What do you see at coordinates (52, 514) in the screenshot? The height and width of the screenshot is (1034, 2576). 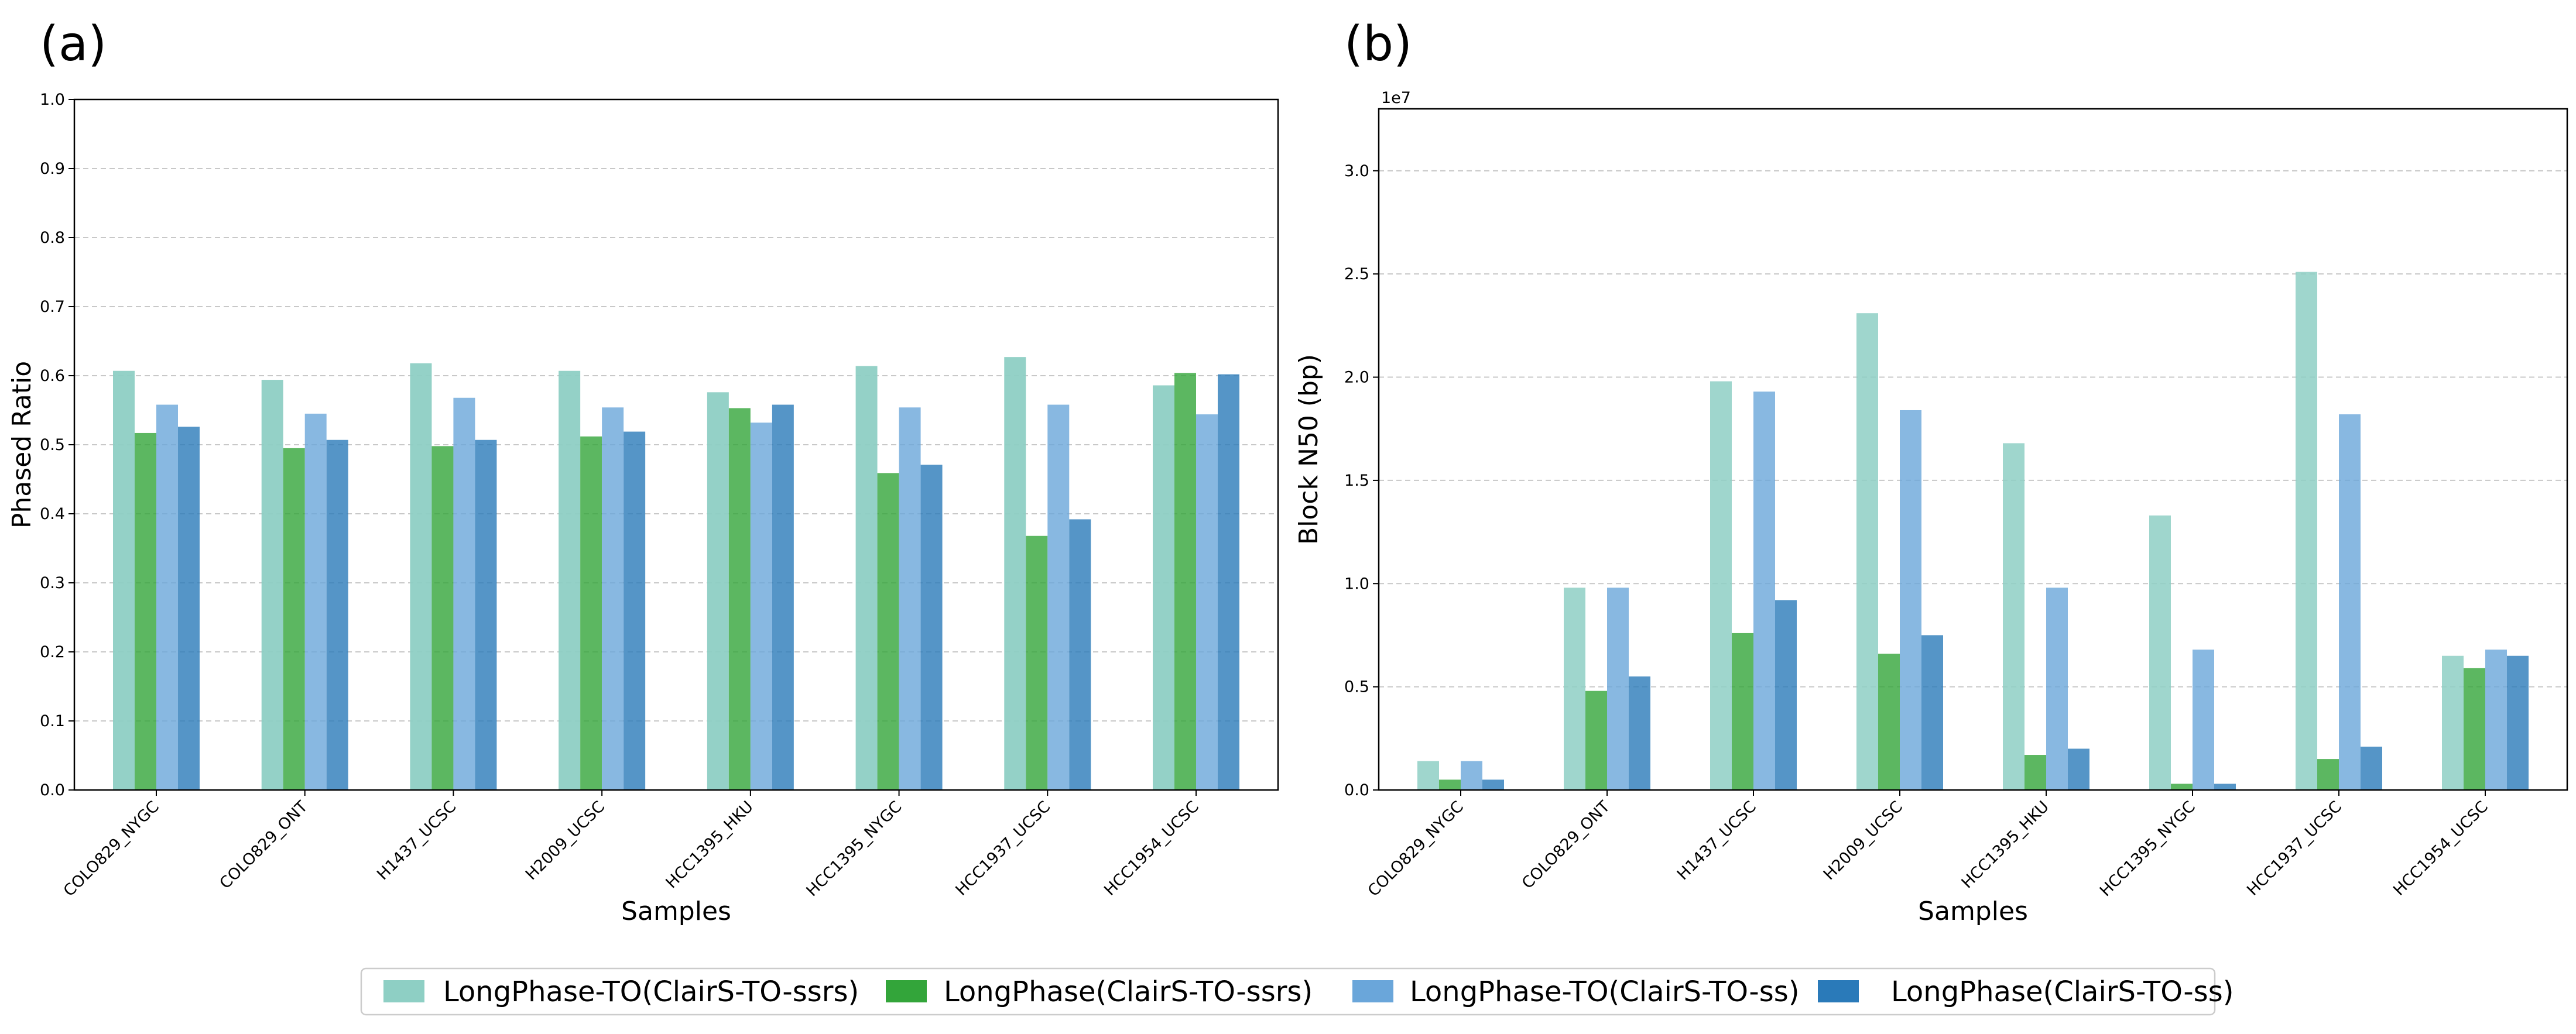 I see `y-tick-label: 0.4` at bounding box center [52, 514].